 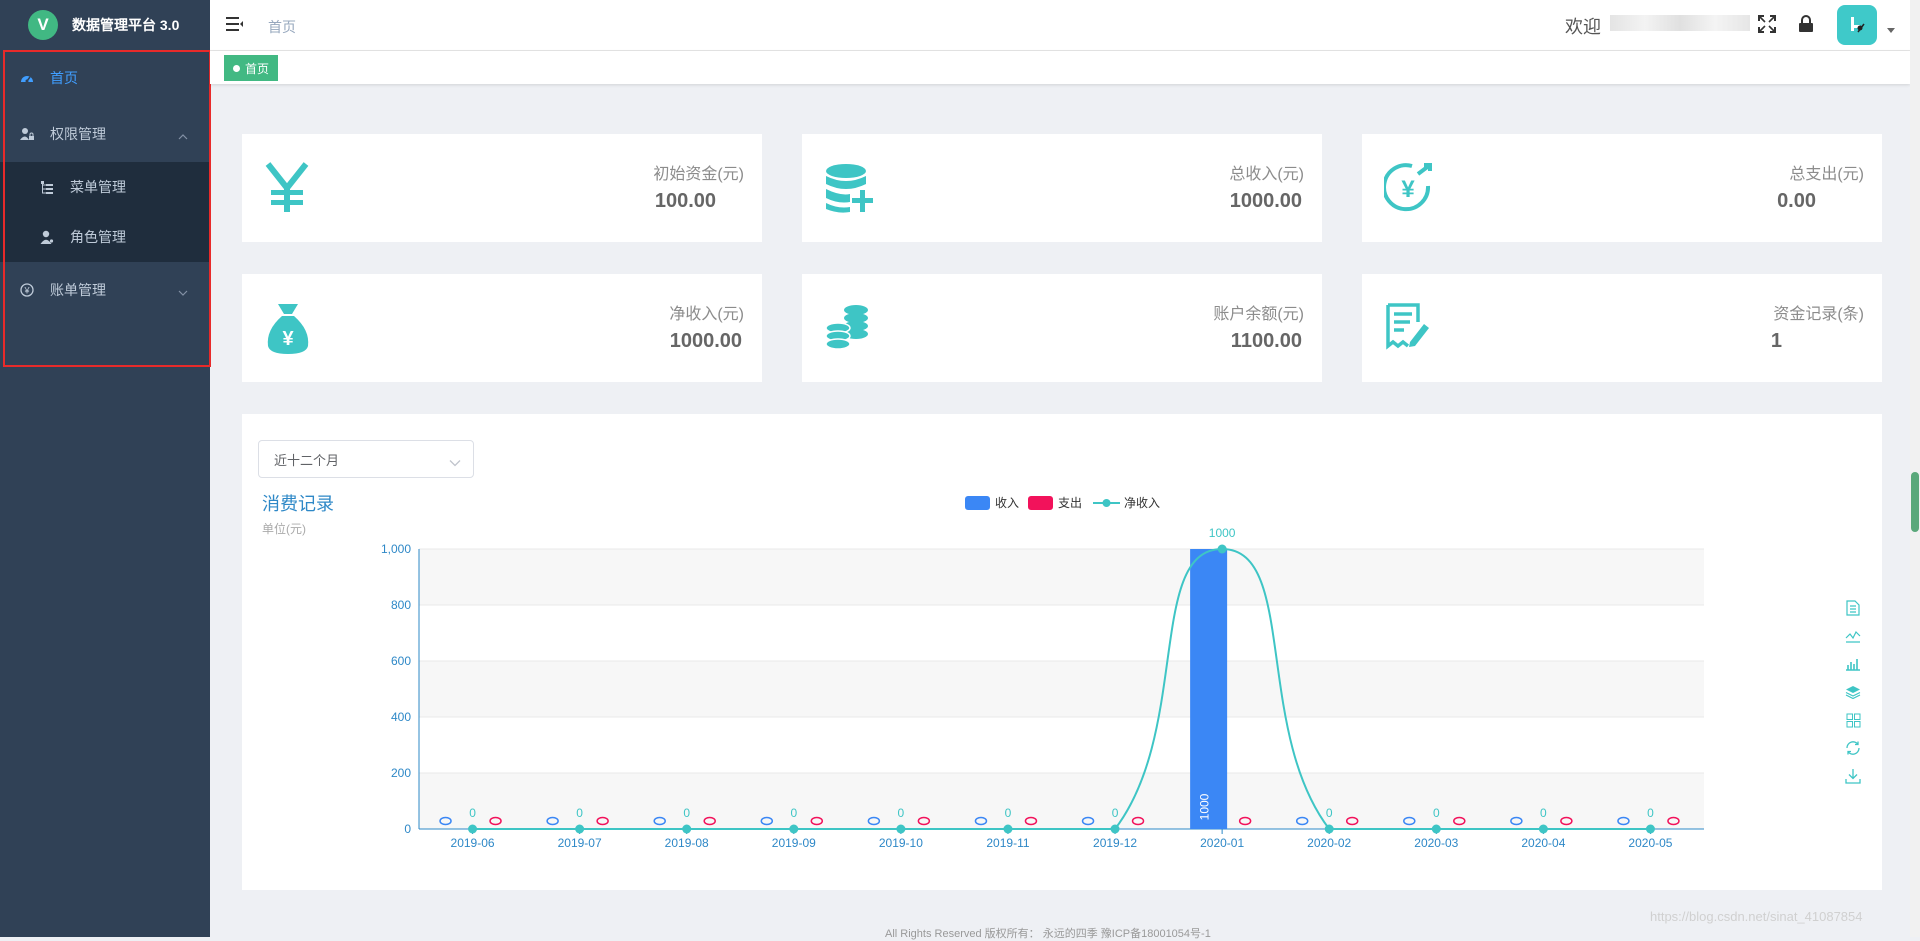 What do you see at coordinates (105, 78) in the screenshot?
I see `sidebar-item-home: 首页` at bounding box center [105, 78].